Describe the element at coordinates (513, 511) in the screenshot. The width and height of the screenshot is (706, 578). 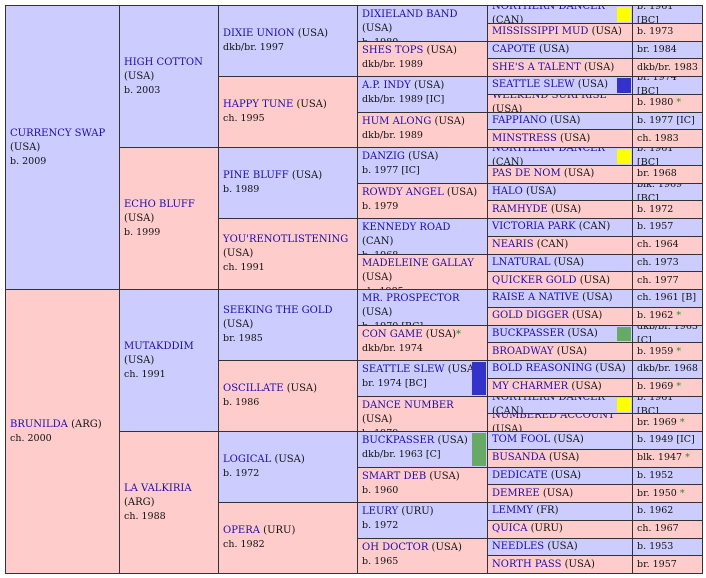
I see `horse-name-link: LEMMY` at that location.